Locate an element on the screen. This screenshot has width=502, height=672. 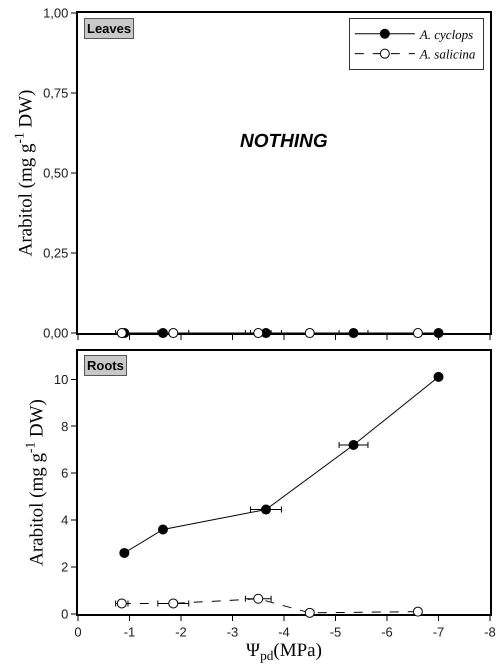
legend-label: A. salicina is located at coordinates (447, 54).